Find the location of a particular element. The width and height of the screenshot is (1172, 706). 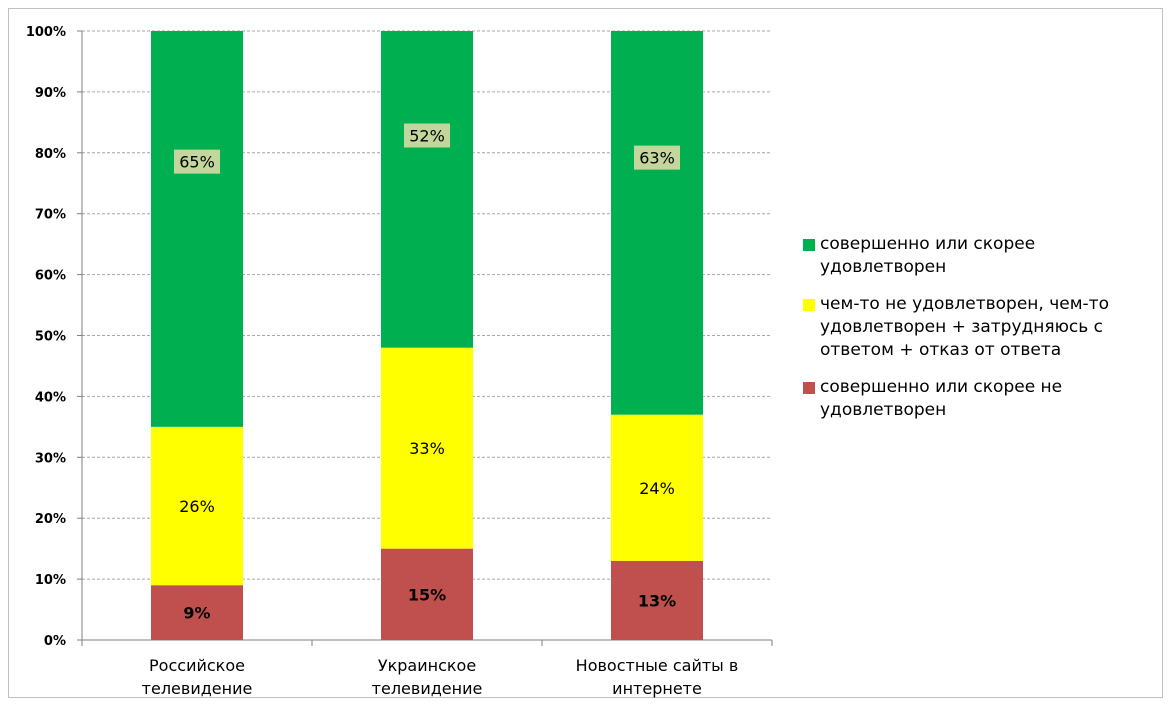

legend-label-mixed-line3: ответом + отказ от ответа is located at coordinates (941, 350).